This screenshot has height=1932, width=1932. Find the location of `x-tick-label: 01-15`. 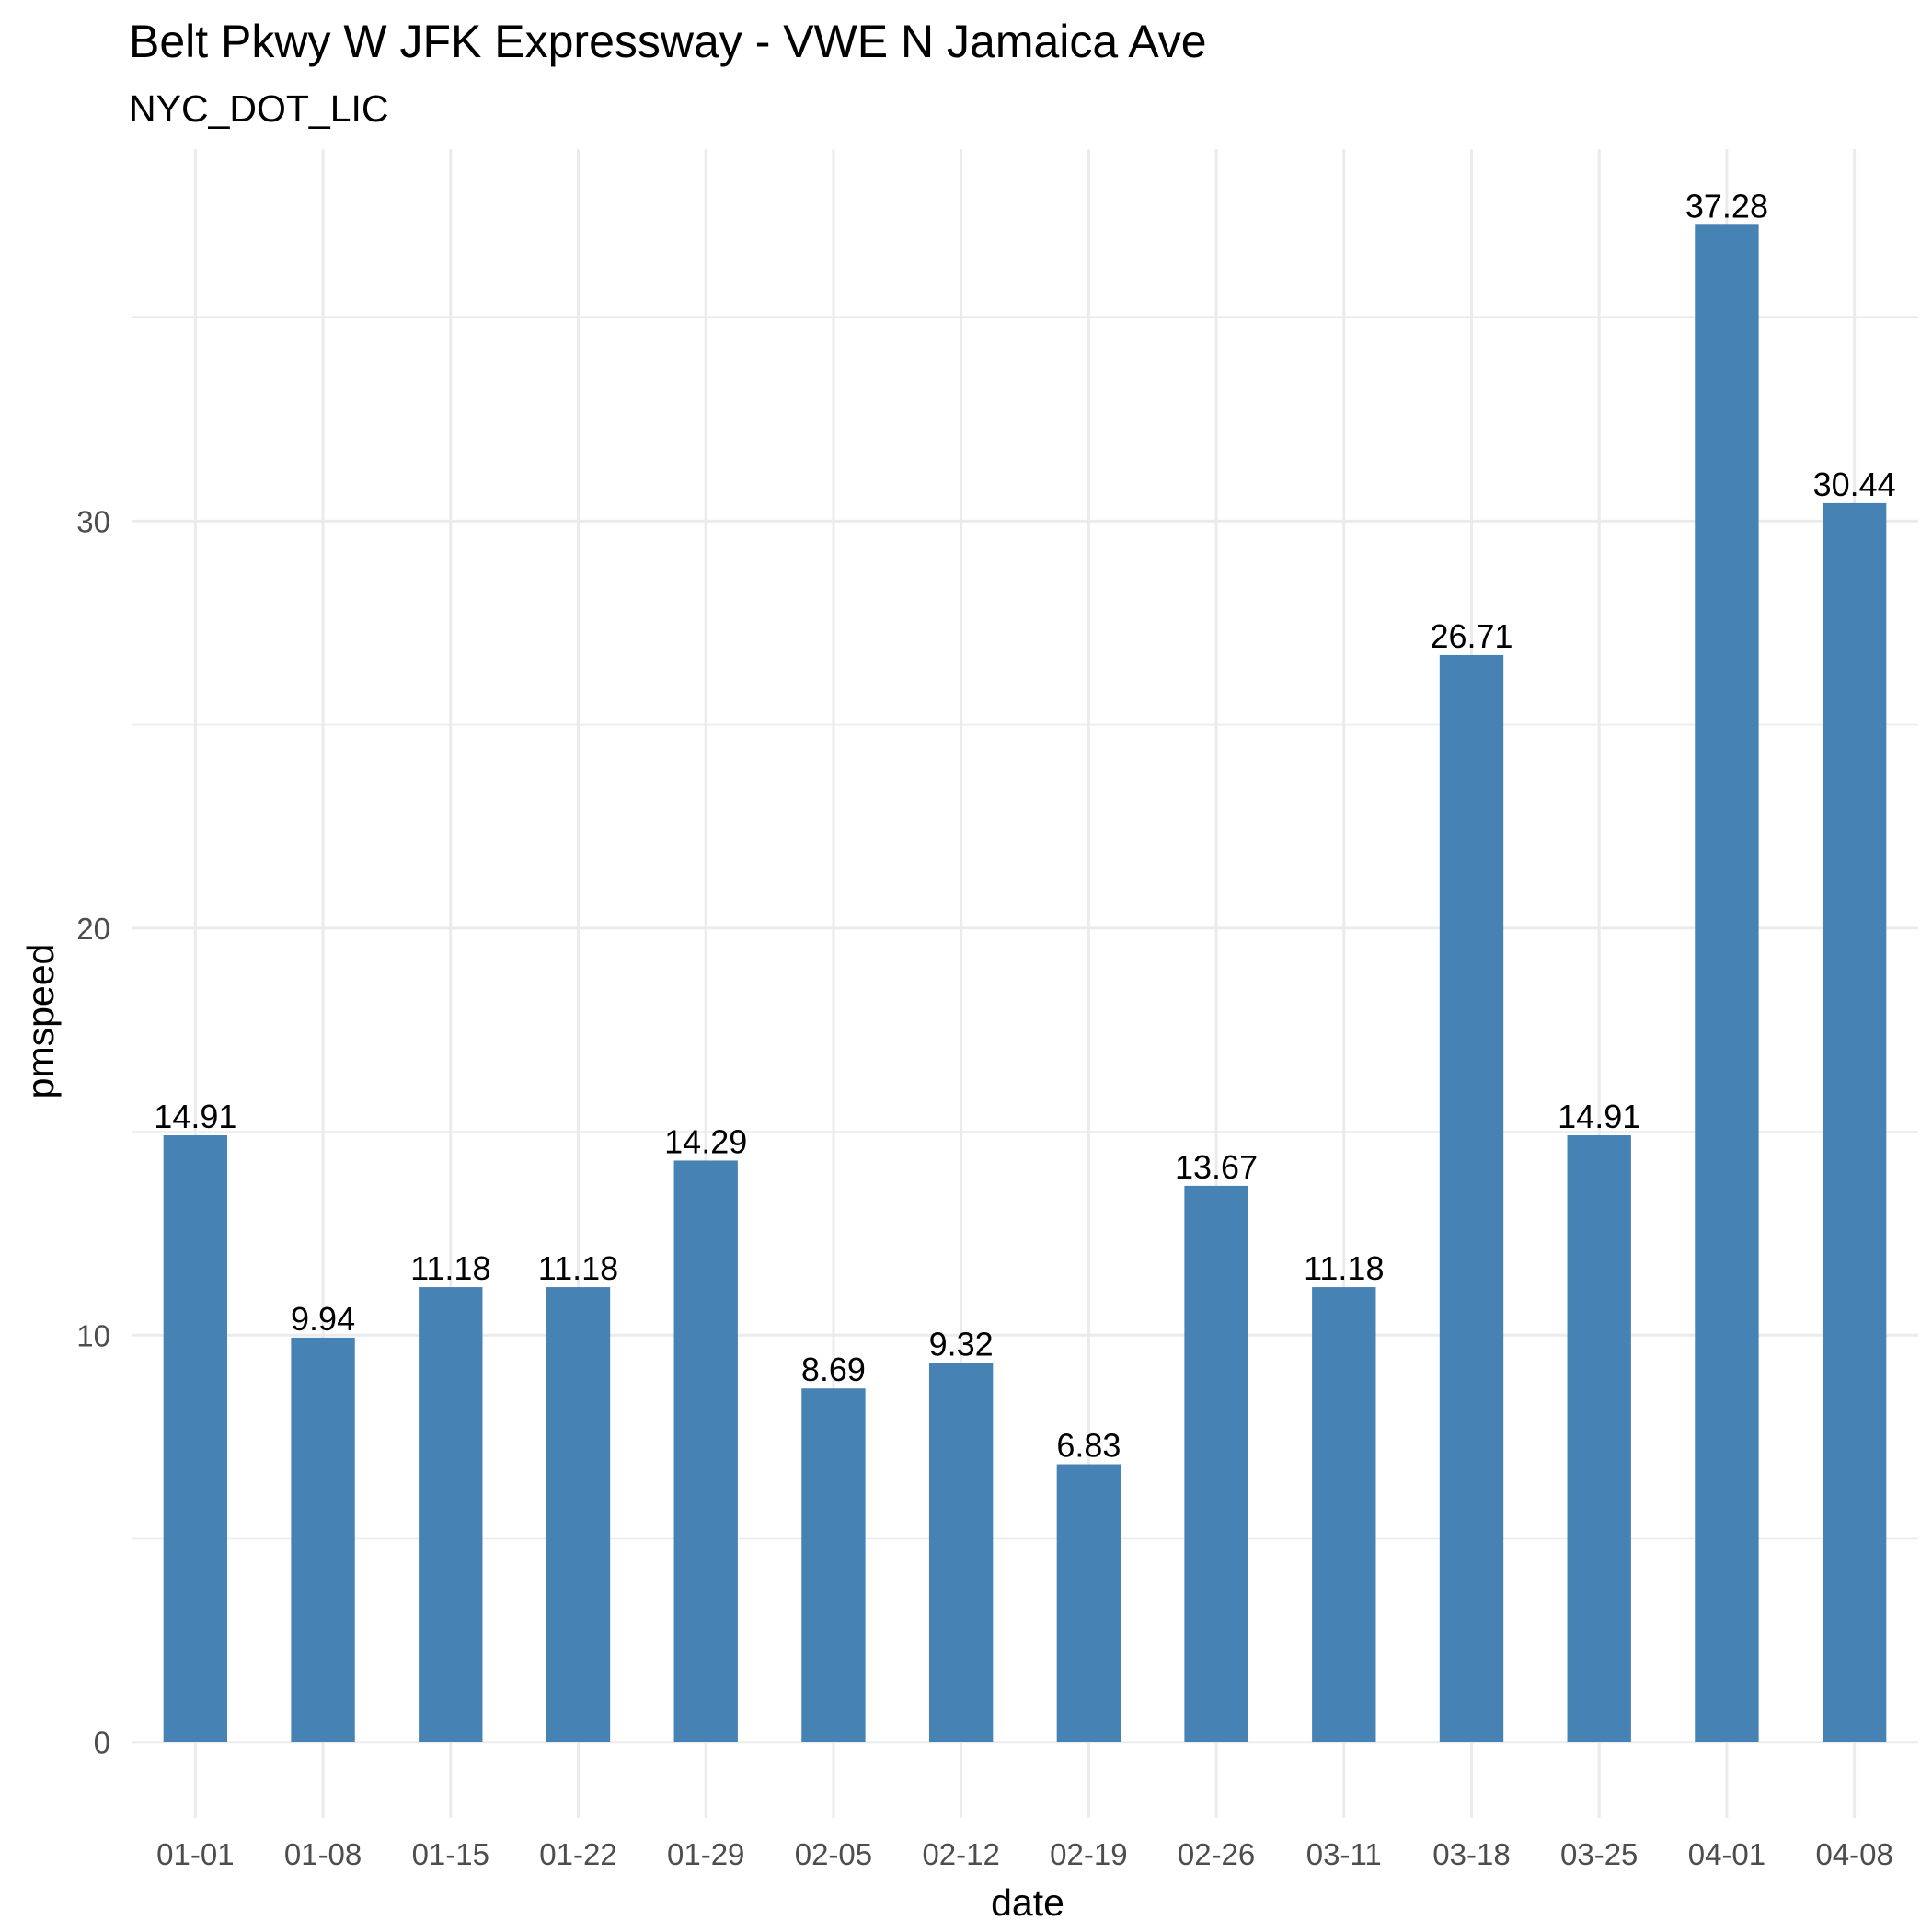

x-tick-label: 01-15 is located at coordinates (450, 1854).